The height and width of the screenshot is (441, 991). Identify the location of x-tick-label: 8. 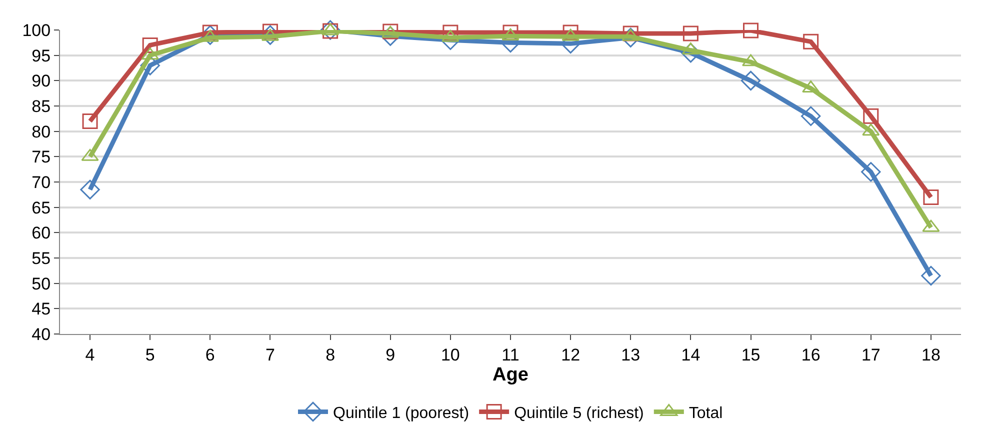
(331, 354).